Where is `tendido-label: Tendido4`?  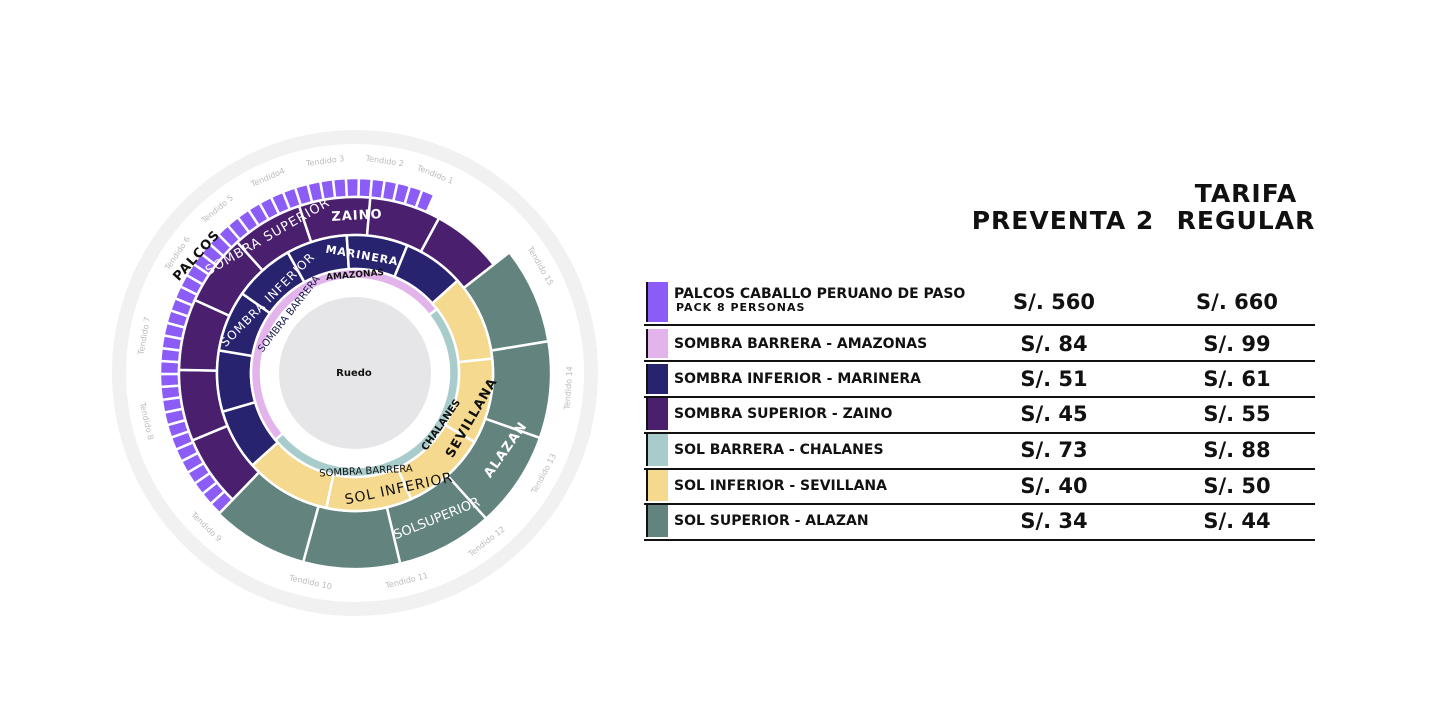
tendido-label: Tendido4 is located at coordinates (267, 177).